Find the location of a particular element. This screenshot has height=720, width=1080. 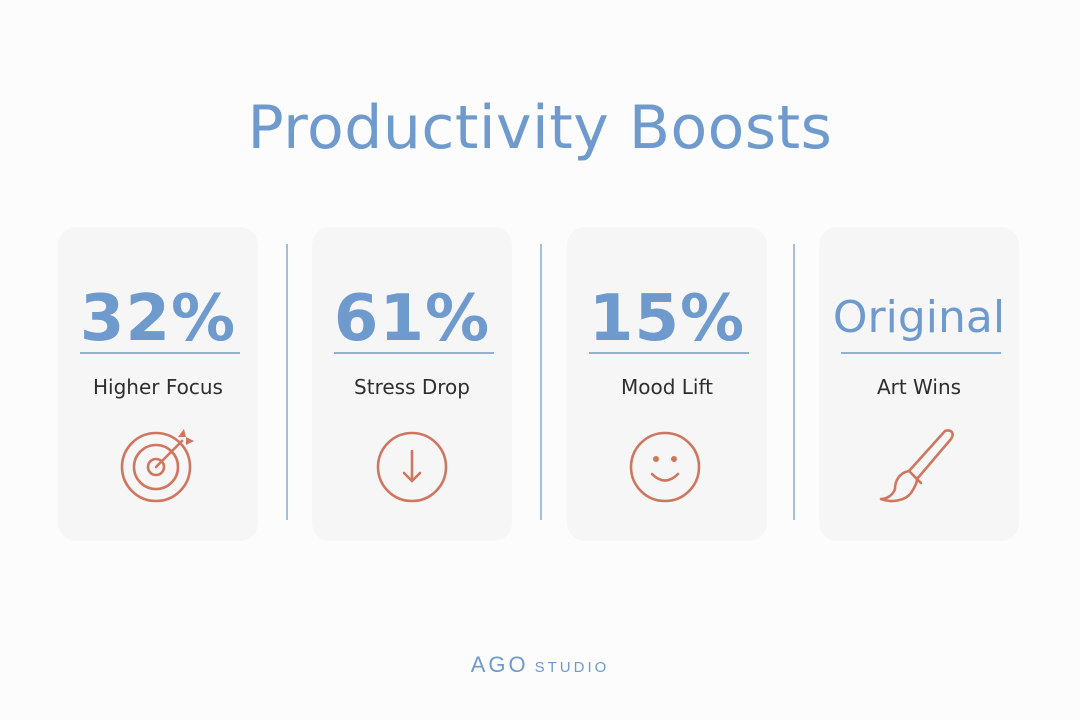

stat-label: Higher Focus is located at coordinates (158, 387).